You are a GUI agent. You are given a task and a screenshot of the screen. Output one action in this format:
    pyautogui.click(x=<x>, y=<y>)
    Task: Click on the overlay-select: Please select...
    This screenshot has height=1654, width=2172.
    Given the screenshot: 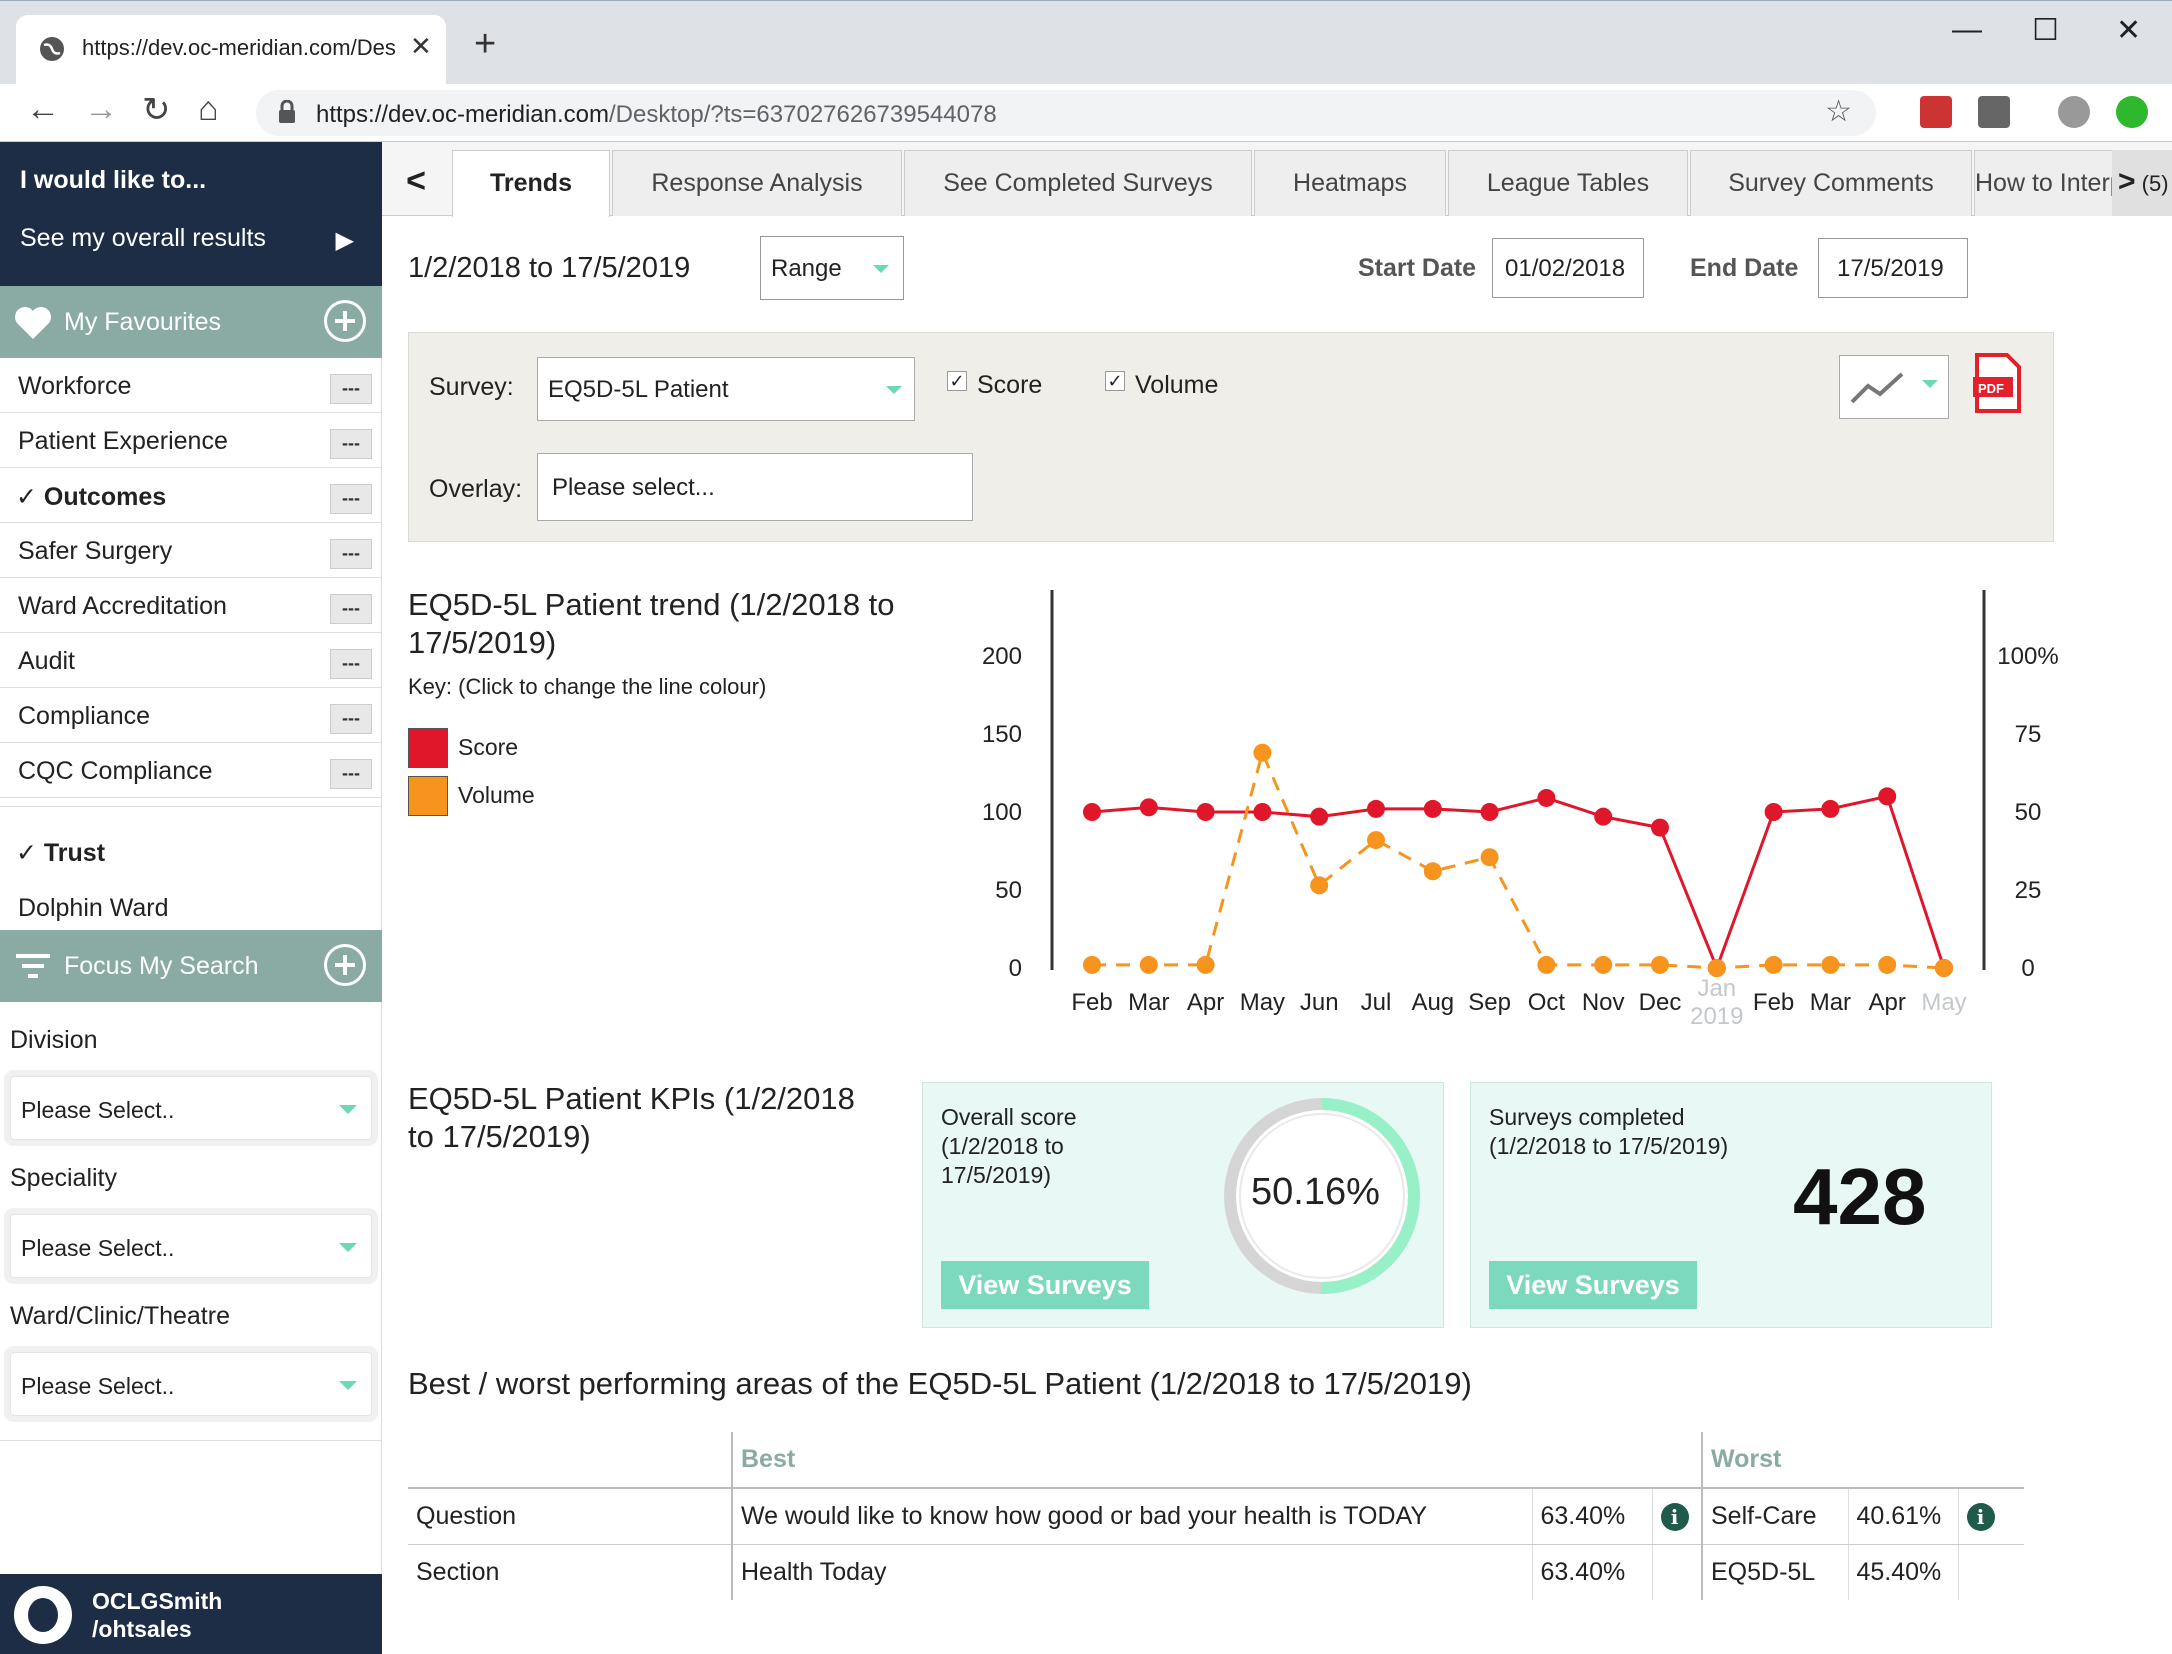 What is the action you would take?
    pyautogui.click(x=755, y=487)
    